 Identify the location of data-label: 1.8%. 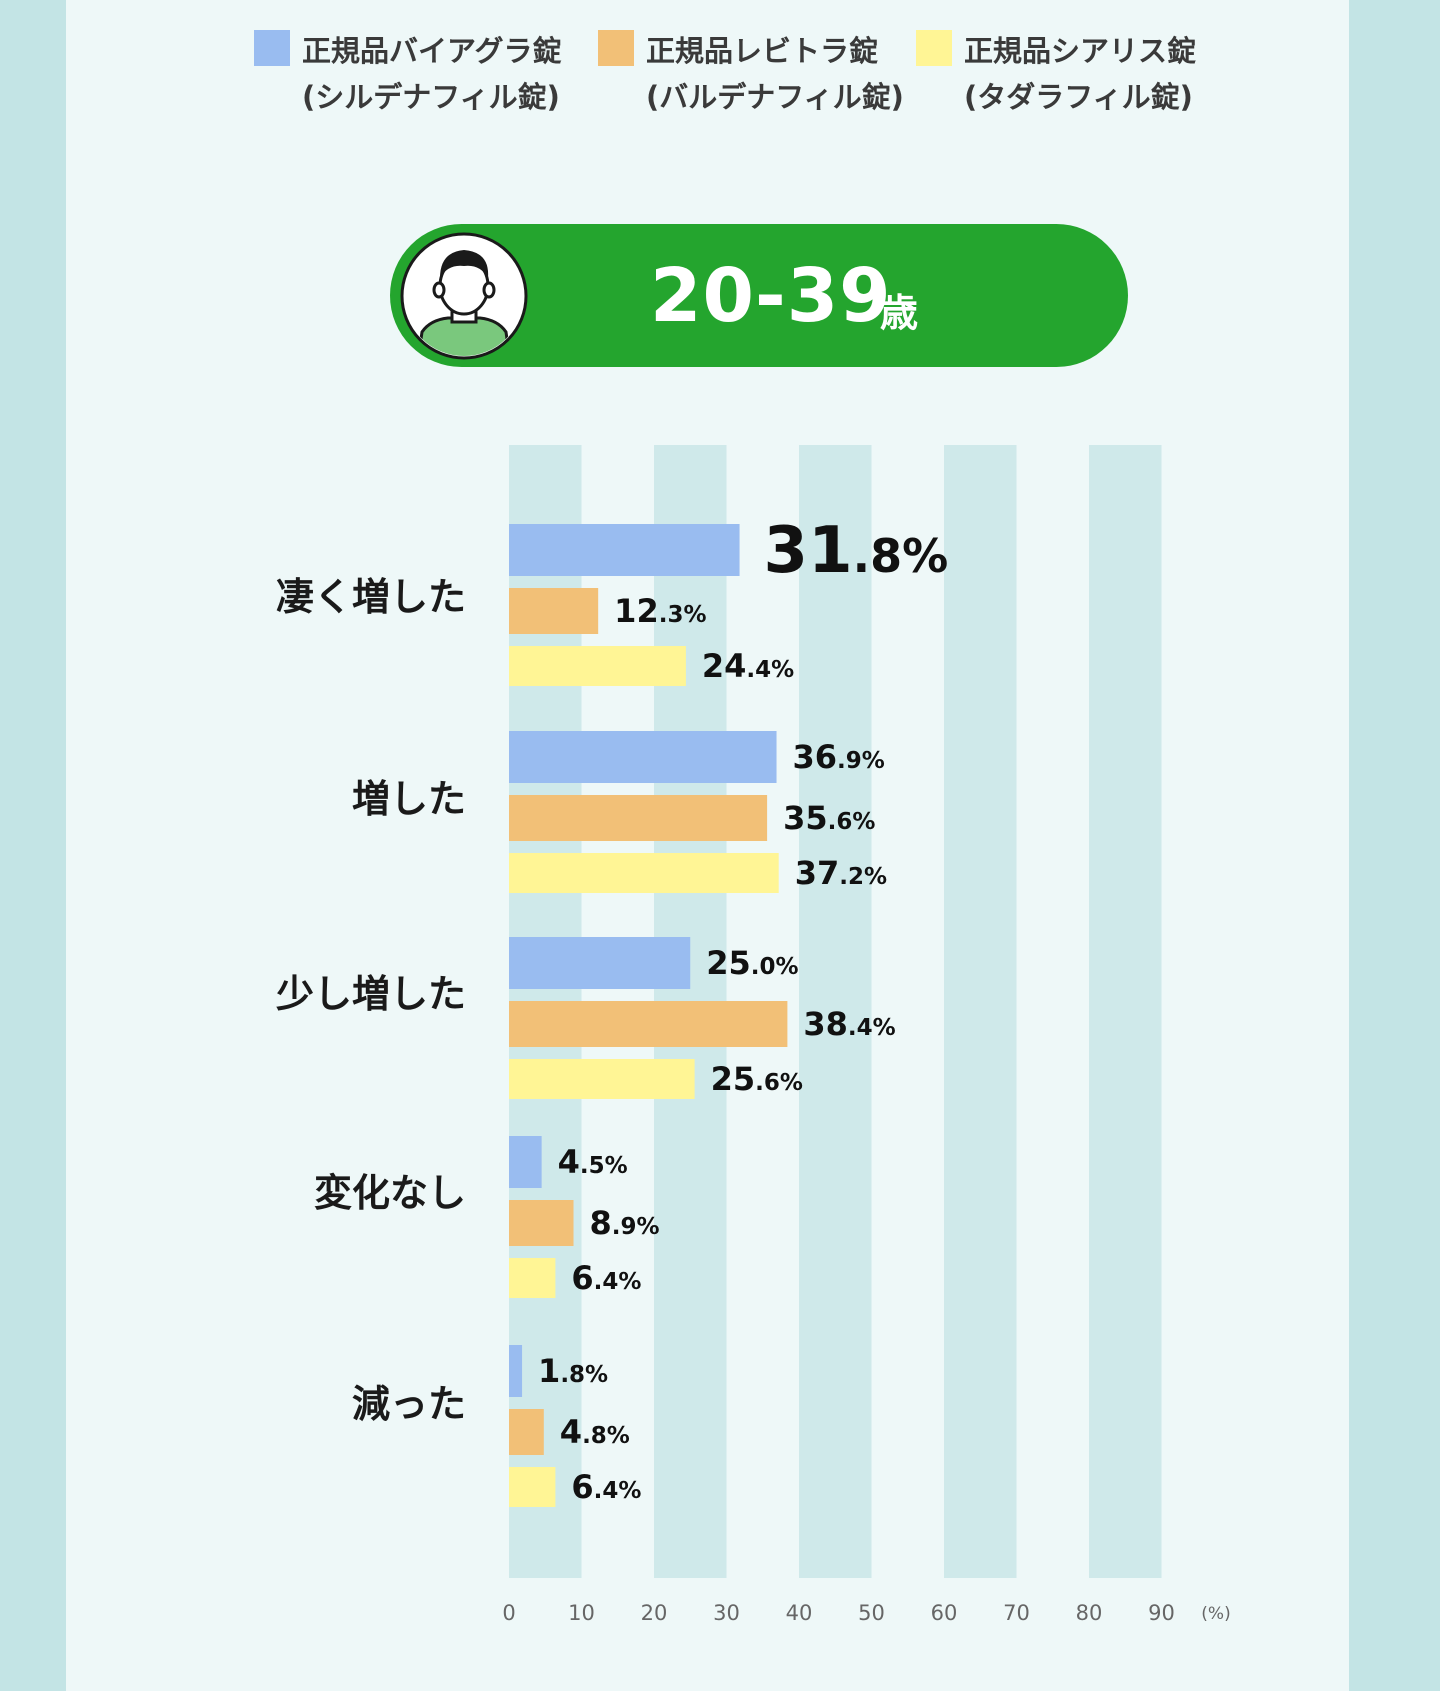
(573, 1371).